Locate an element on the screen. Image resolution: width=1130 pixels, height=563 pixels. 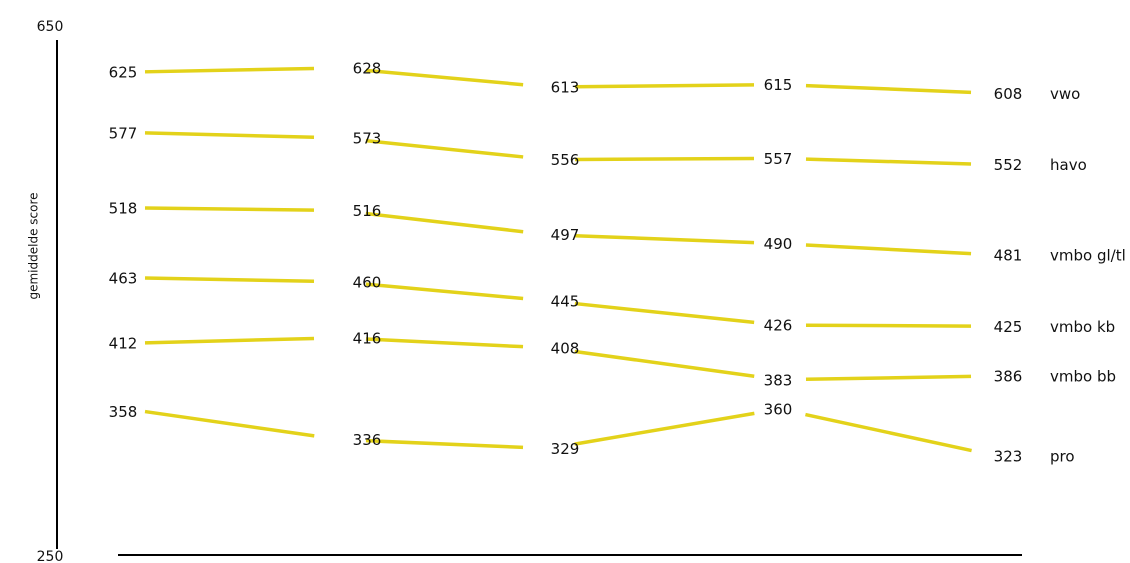
data-label: 360 is located at coordinates (778, 410).